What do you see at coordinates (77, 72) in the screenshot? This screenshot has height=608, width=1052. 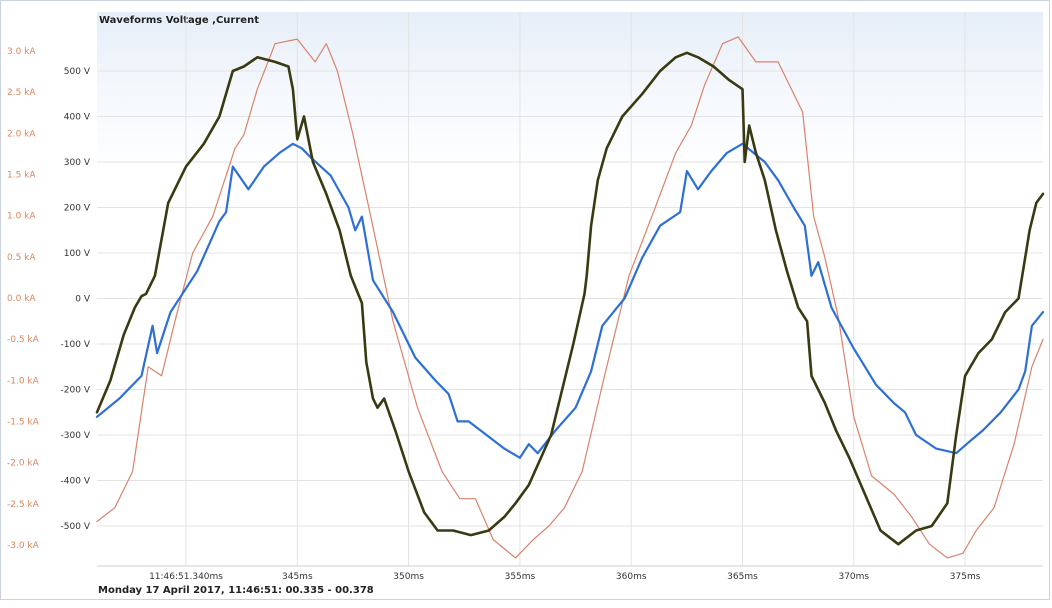 I see `voltage-tick-label: 500 V` at bounding box center [77, 72].